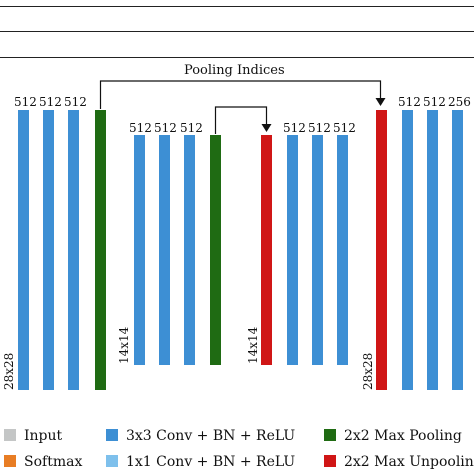 This screenshot has width=474, height=474. Describe the element at coordinates (200, 462) in the screenshot. I see `legend-item-conv1: 1x1 Conv + BN + ReLU` at that location.